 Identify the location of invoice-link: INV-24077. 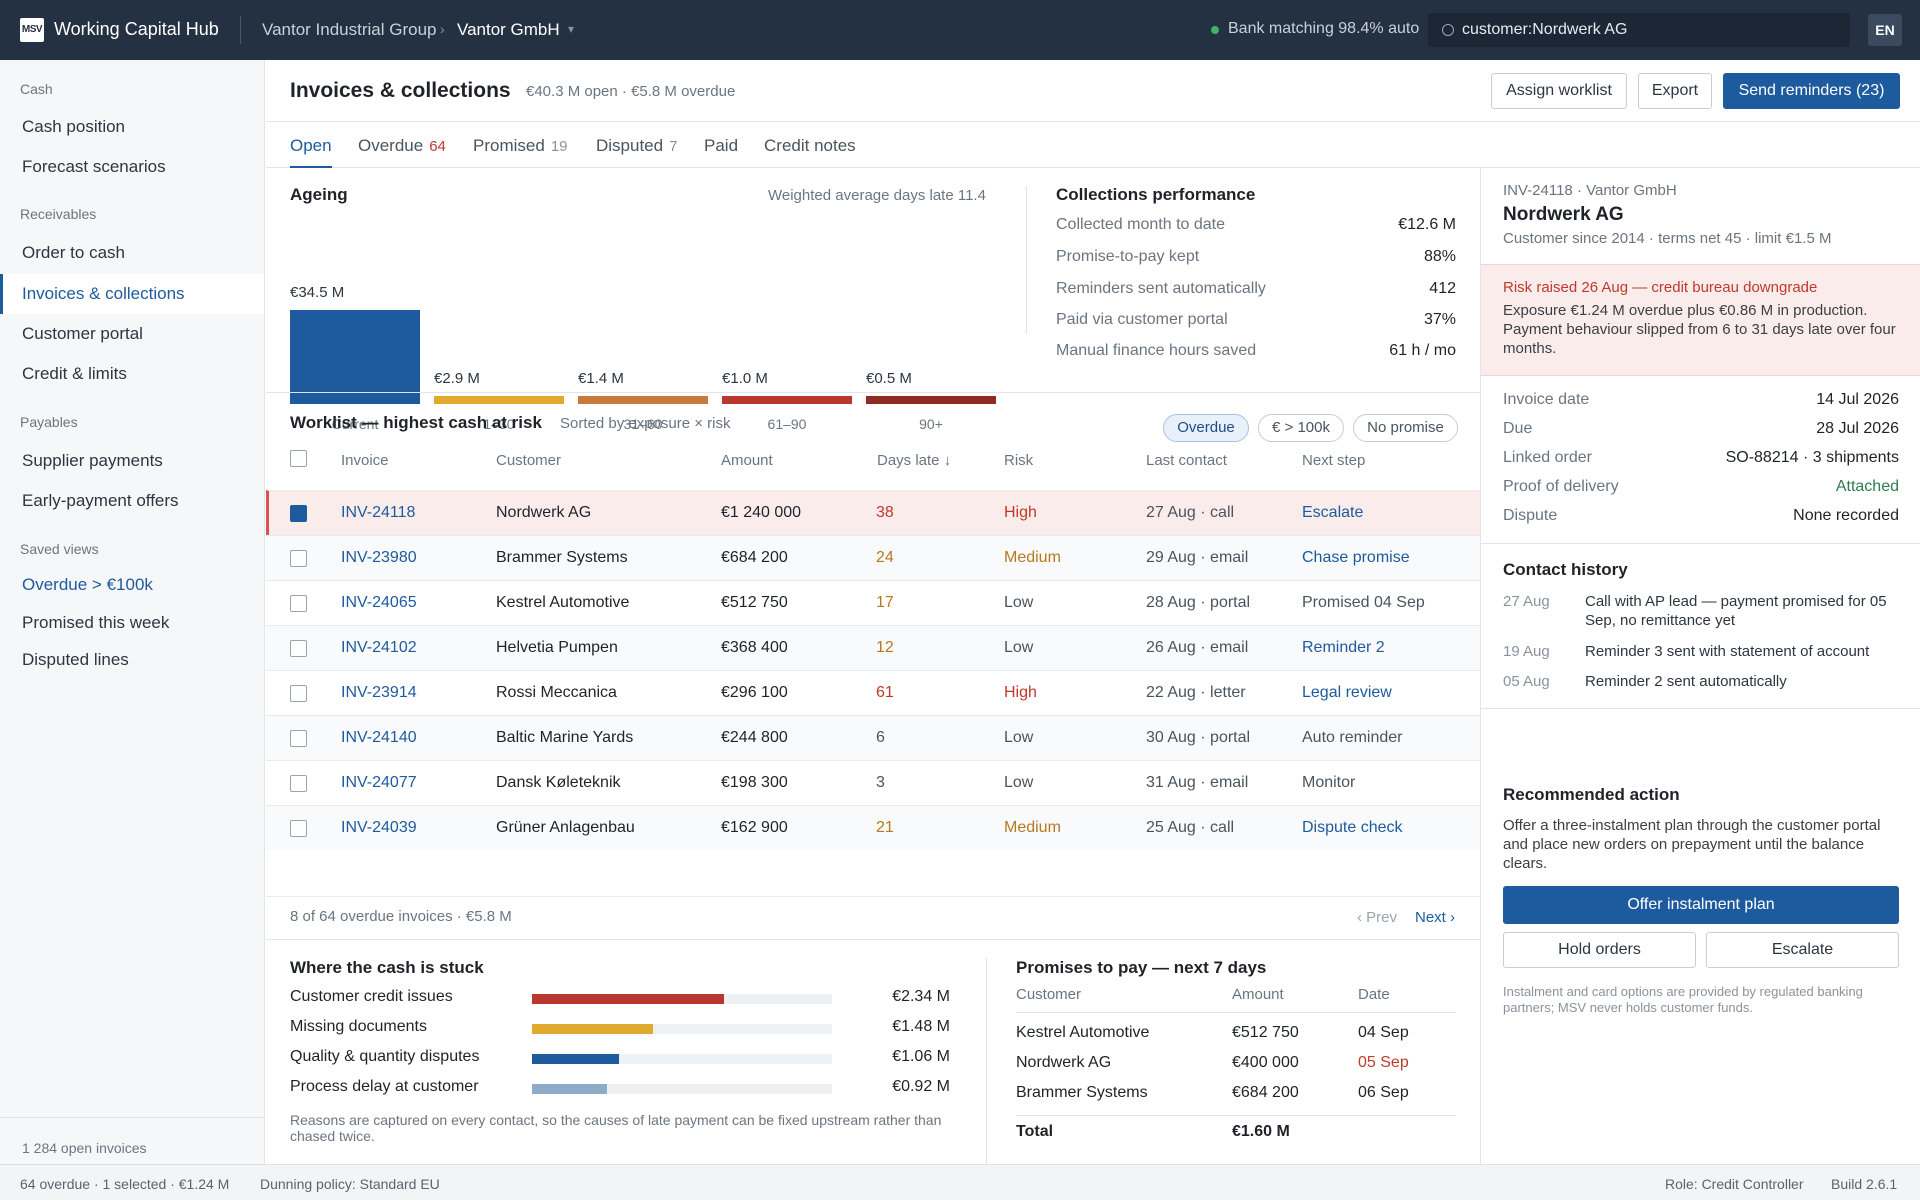
(379, 782).